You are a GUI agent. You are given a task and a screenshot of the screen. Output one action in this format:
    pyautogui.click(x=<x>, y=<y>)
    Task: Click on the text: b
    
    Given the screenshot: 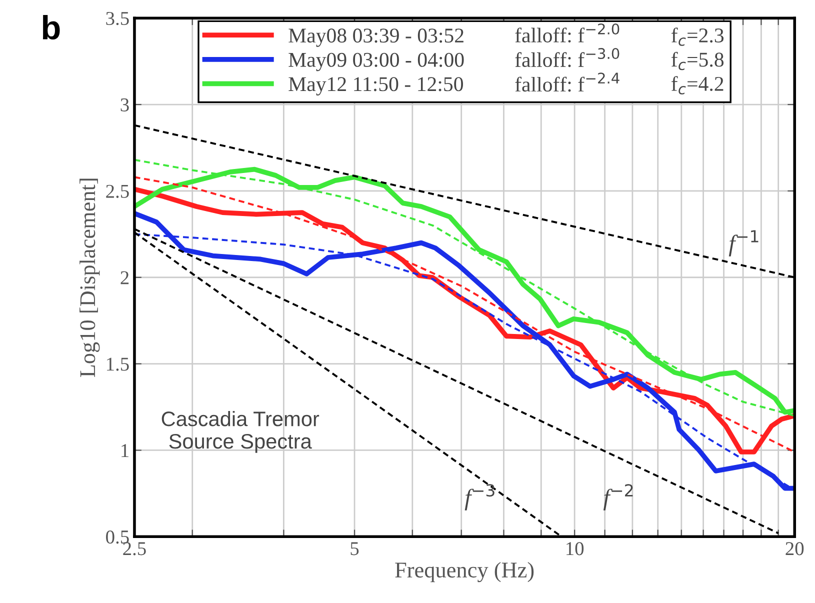 What is the action you would take?
    pyautogui.click(x=51, y=27)
    